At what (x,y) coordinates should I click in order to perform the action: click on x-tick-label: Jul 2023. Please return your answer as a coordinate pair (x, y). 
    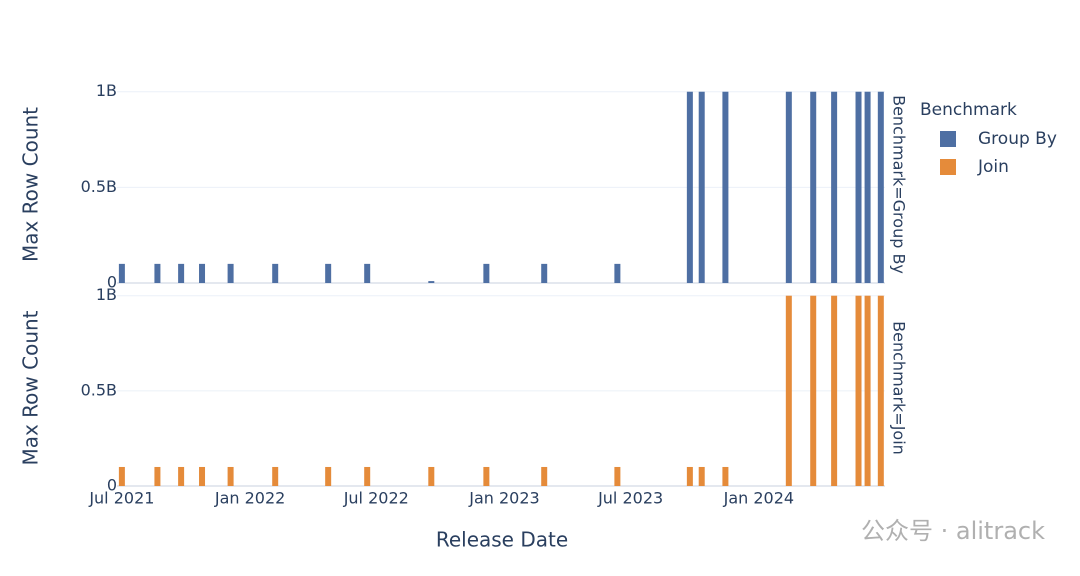
    Looking at the image, I should click on (630, 498).